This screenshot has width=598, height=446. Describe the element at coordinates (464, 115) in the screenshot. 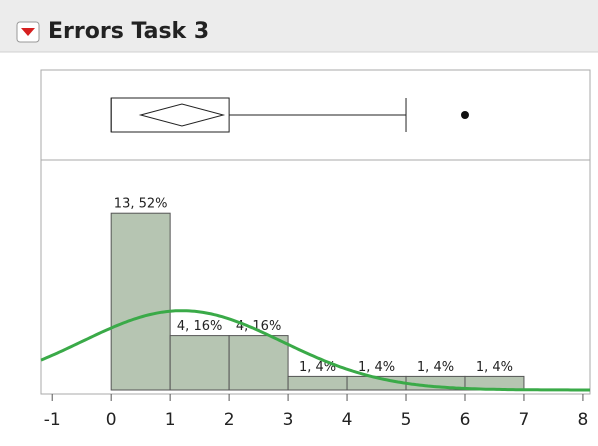

I see `outlier` at that location.